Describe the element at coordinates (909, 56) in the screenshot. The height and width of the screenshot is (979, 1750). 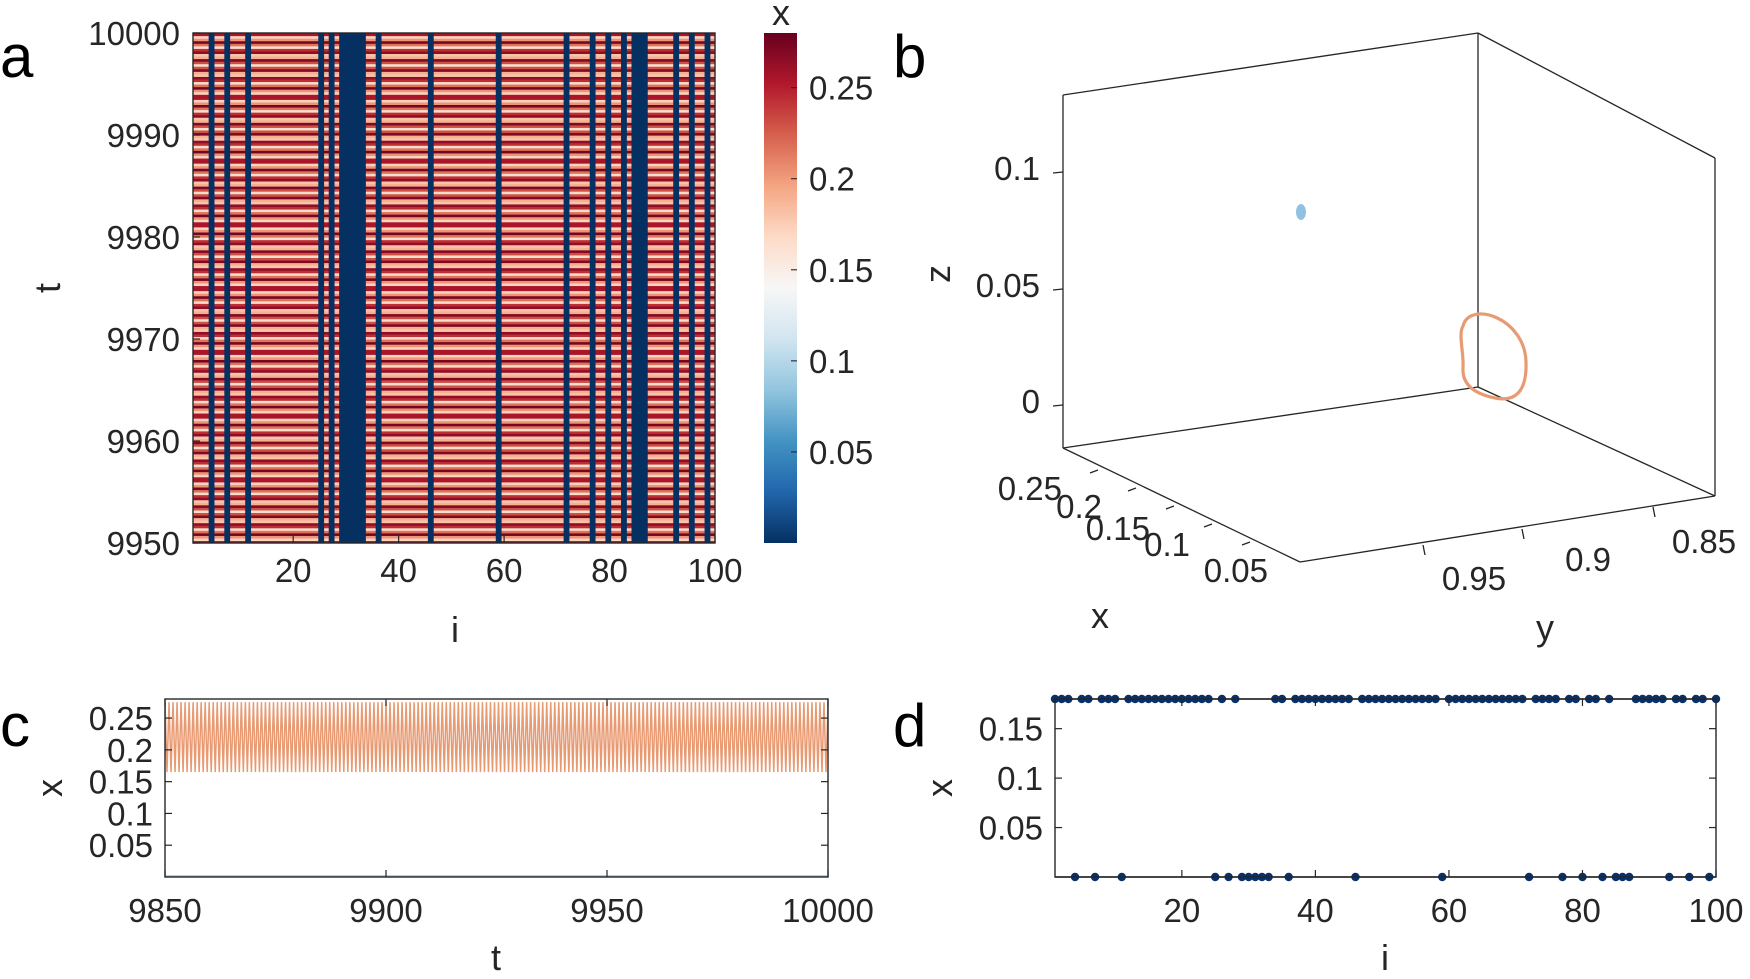
I see `panel-b-label: b` at that location.